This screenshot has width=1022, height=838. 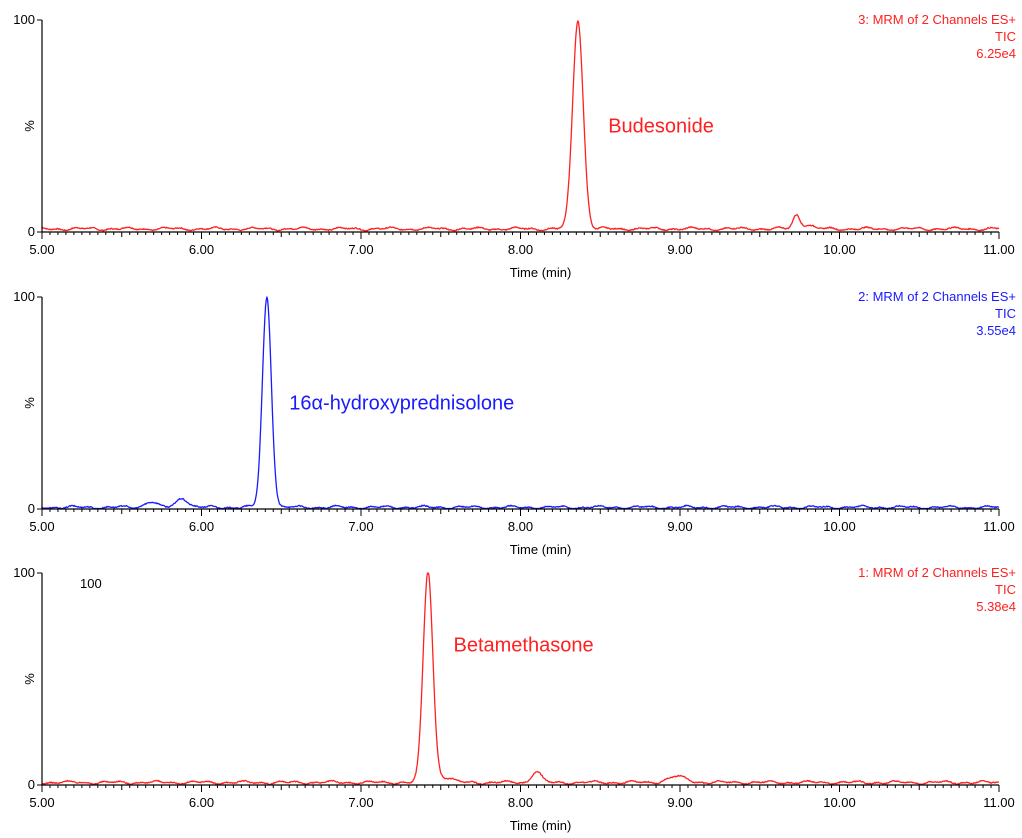 What do you see at coordinates (524, 645) in the screenshot?
I see `peak-annotation: Betamethasone` at bounding box center [524, 645].